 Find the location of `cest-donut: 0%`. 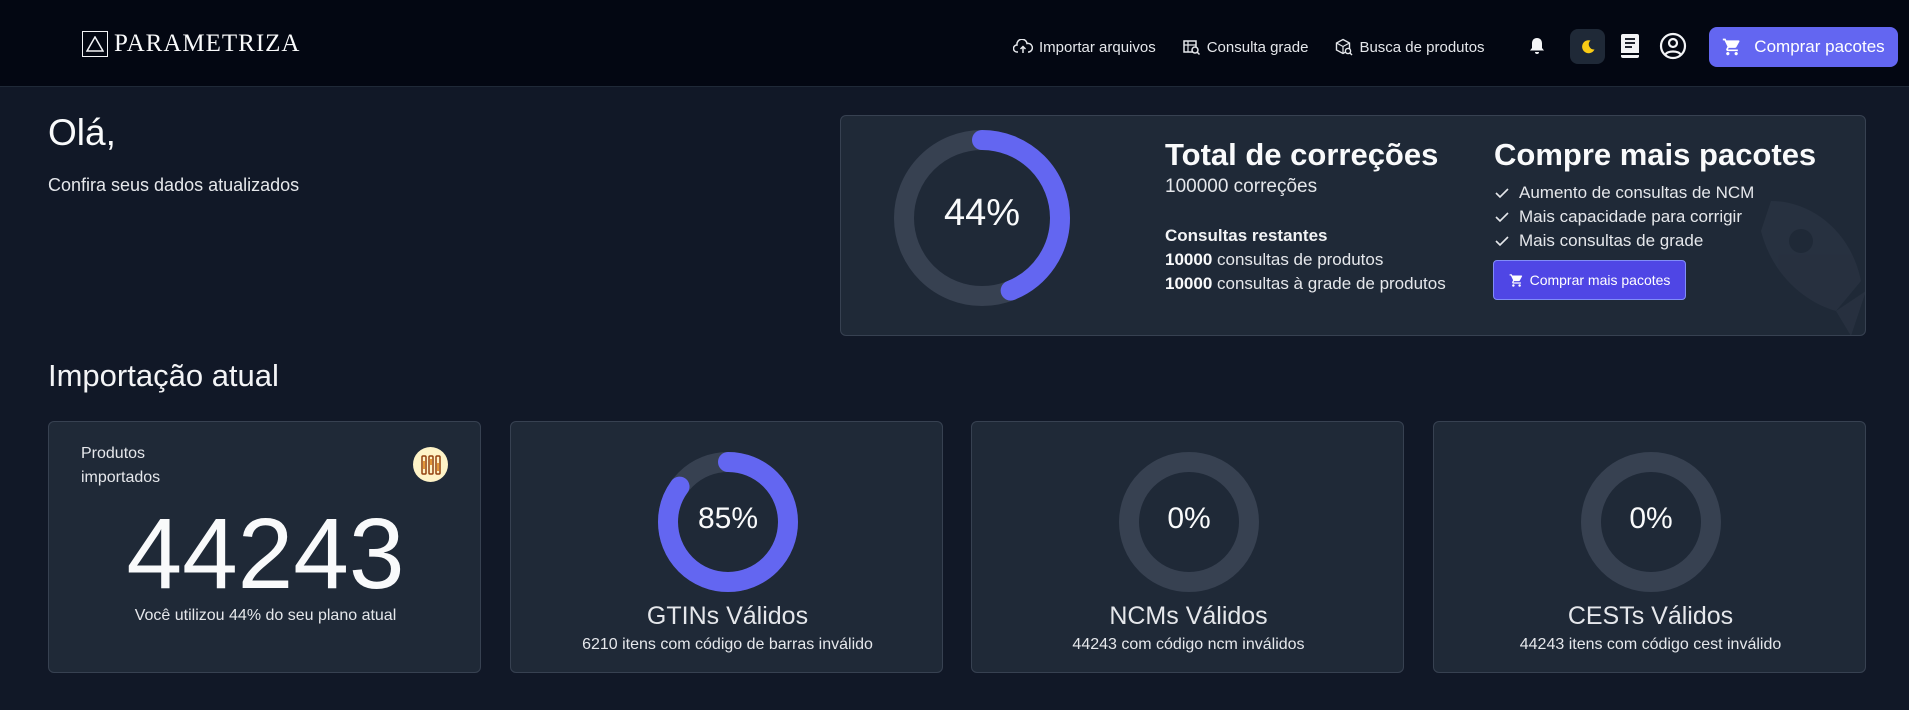

cest-donut: 0% is located at coordinates (1651, 524).